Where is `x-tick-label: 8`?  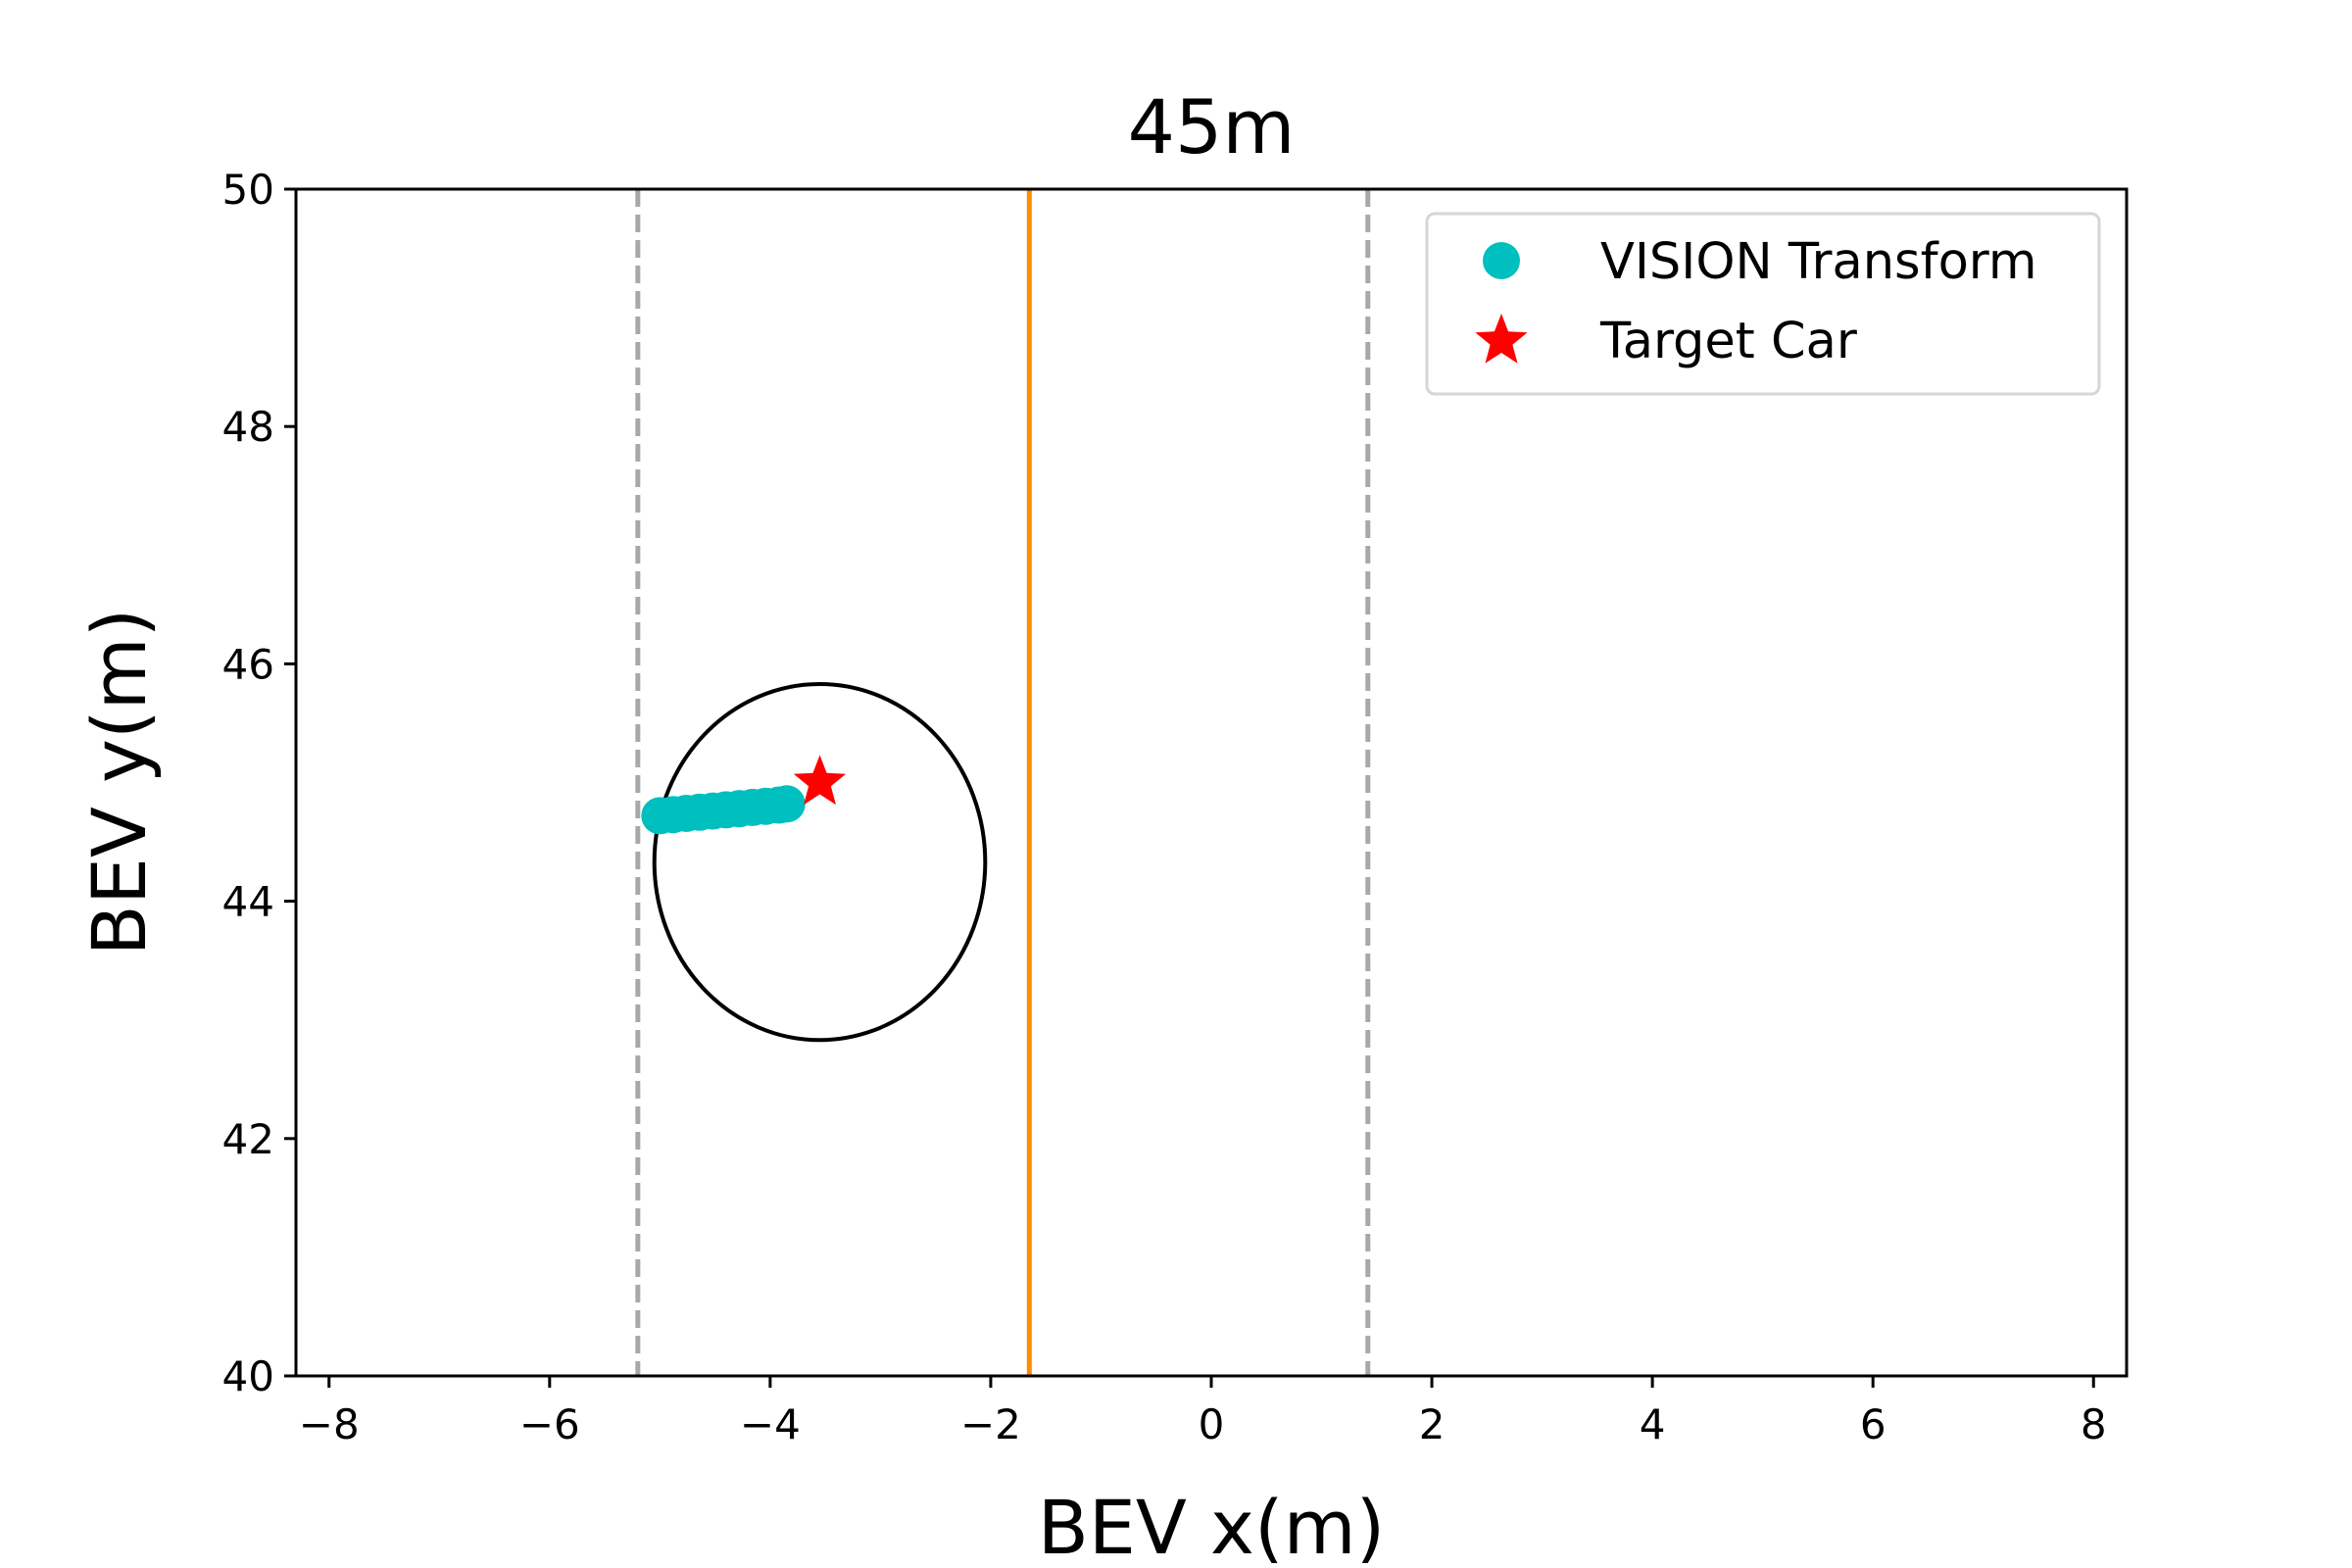
x-tick-label: 8 is located at coordinates (2094, 1424).